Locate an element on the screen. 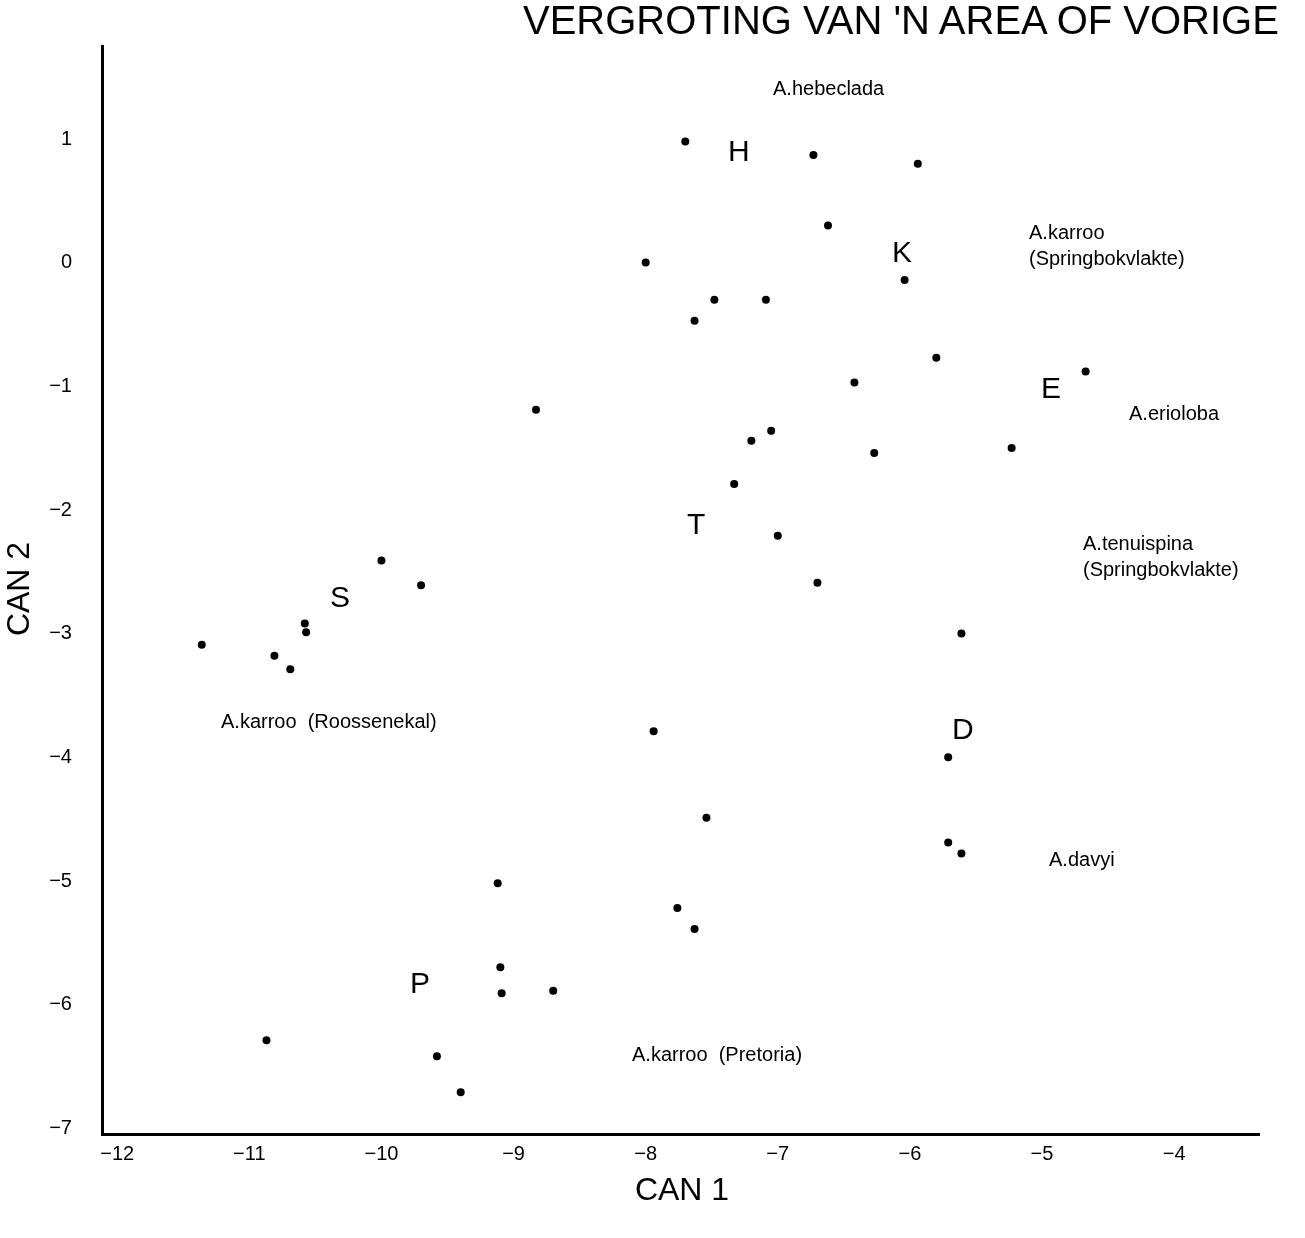  y-tick-label: −2 is located at coordinates (60, 508).